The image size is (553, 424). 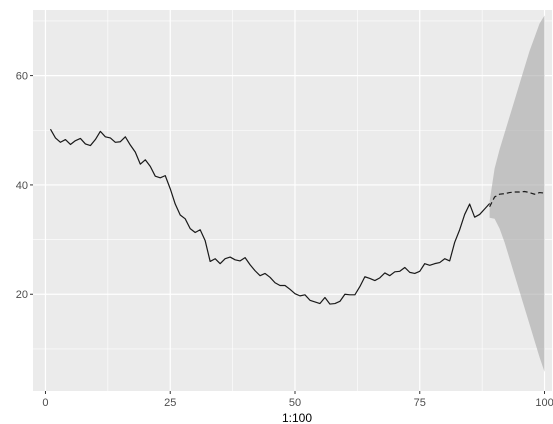 I want to click on y-tick-label: 20, so click(x=22, y=295).